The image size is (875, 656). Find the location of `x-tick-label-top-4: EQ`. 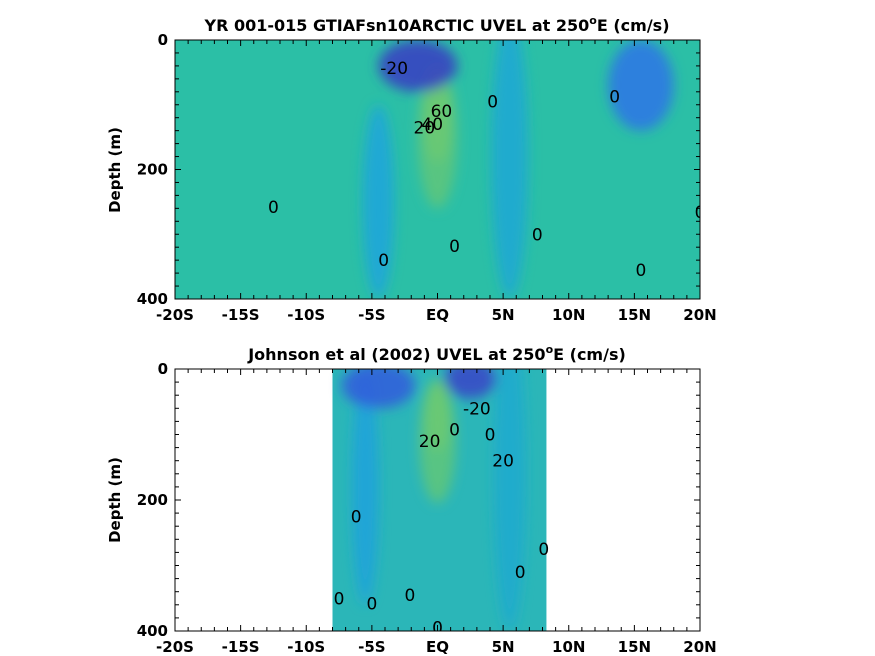

x-tick-label-top-4: EQ is located at coordinates (437, 315).